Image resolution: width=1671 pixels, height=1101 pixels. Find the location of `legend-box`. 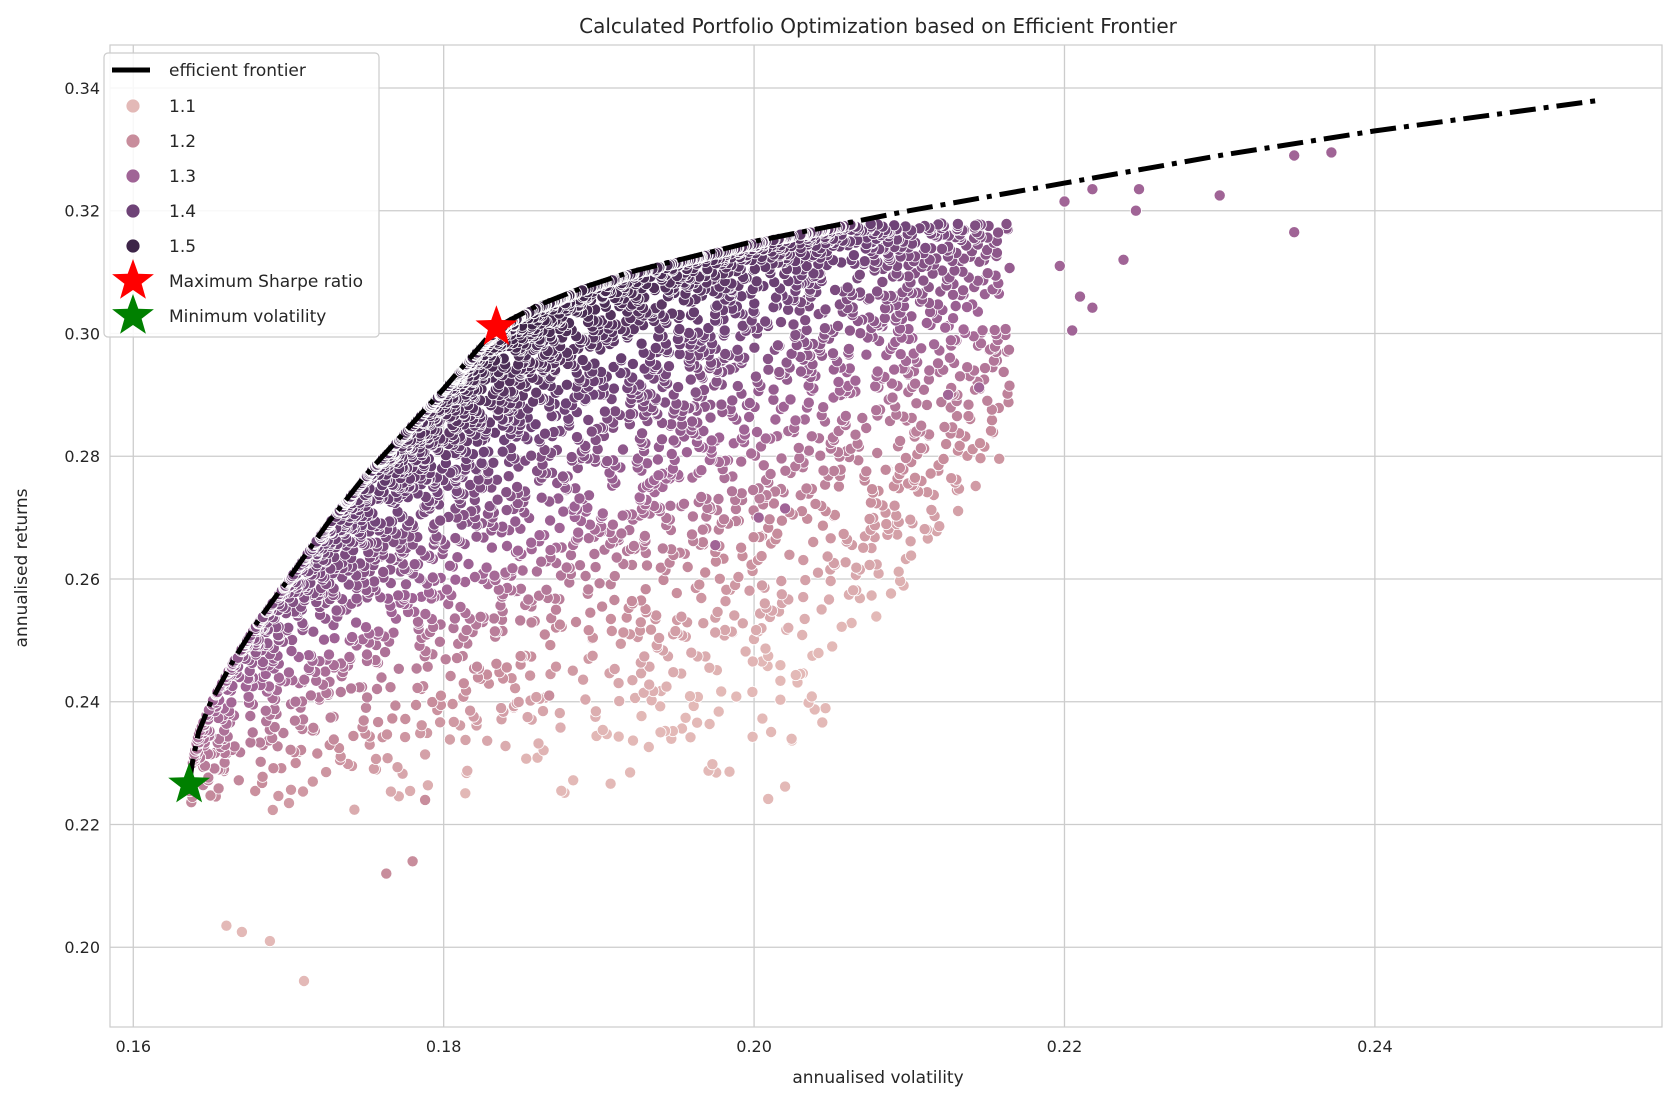

legend-box is located at coordinates (241, 195).